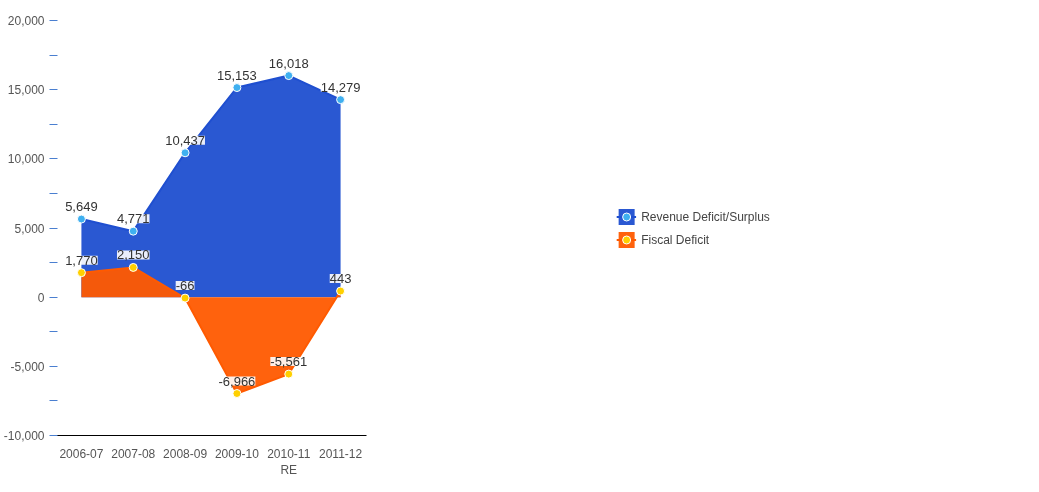  Describe the element at coordinates (237, 453) in the screenshot. I see `x-tick-label: 2009-10` at that location.